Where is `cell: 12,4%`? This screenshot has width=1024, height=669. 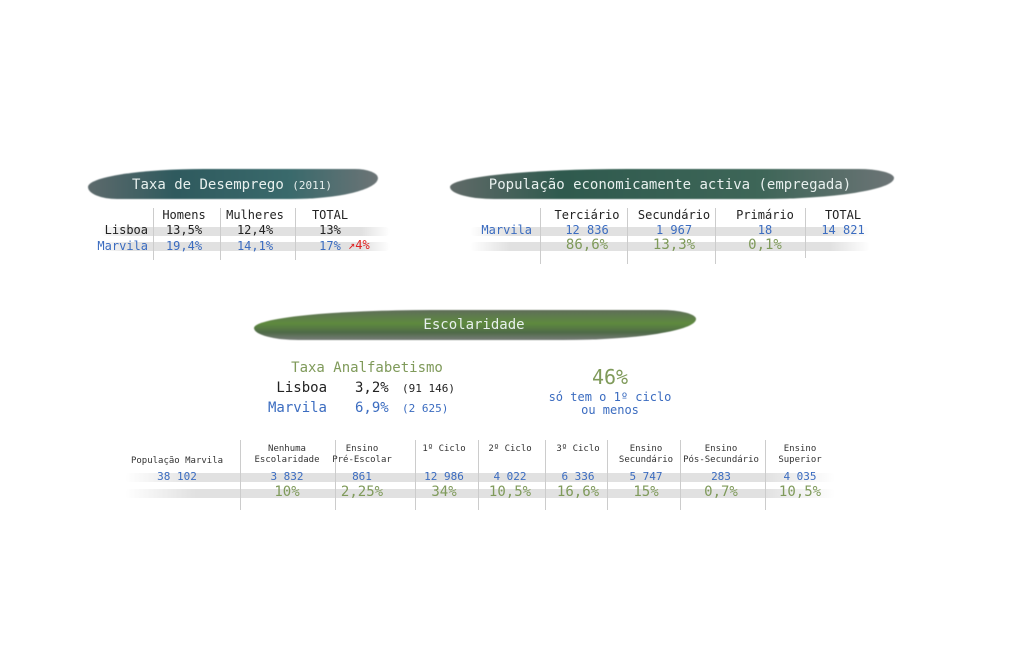
cell: 12,4% is located at coordinates (255, 230).